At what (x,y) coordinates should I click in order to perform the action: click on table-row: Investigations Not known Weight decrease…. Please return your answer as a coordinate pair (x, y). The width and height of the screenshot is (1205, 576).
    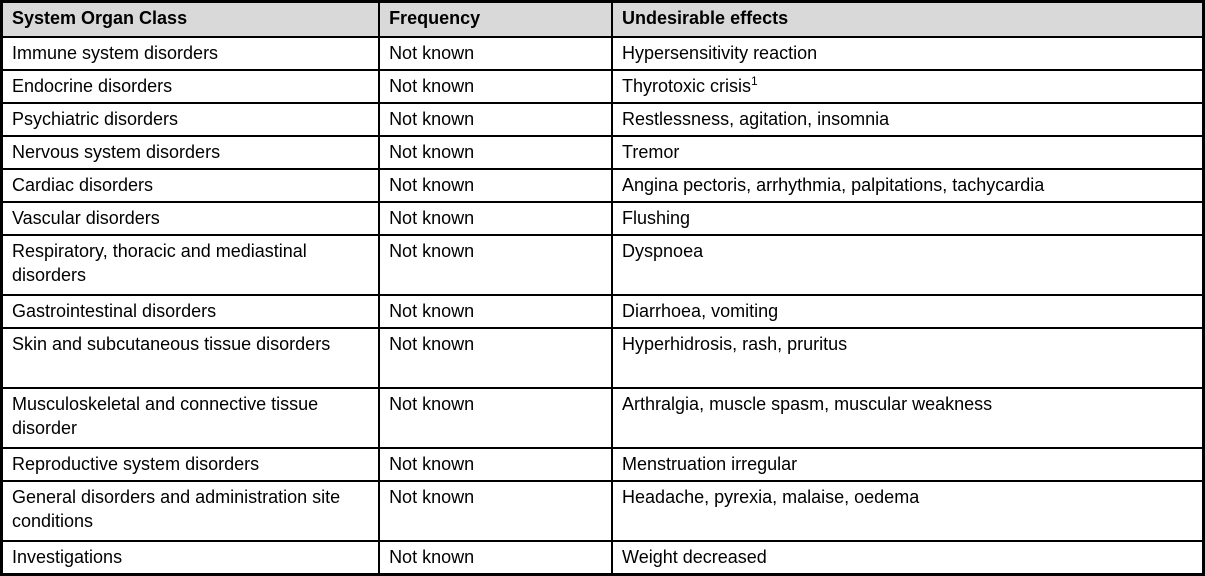
    Looking at the image, I should click on (602, 557).